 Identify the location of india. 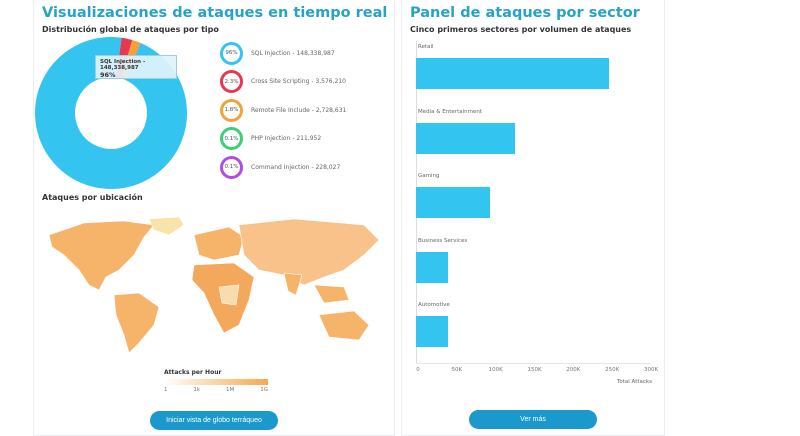
(293, 284).